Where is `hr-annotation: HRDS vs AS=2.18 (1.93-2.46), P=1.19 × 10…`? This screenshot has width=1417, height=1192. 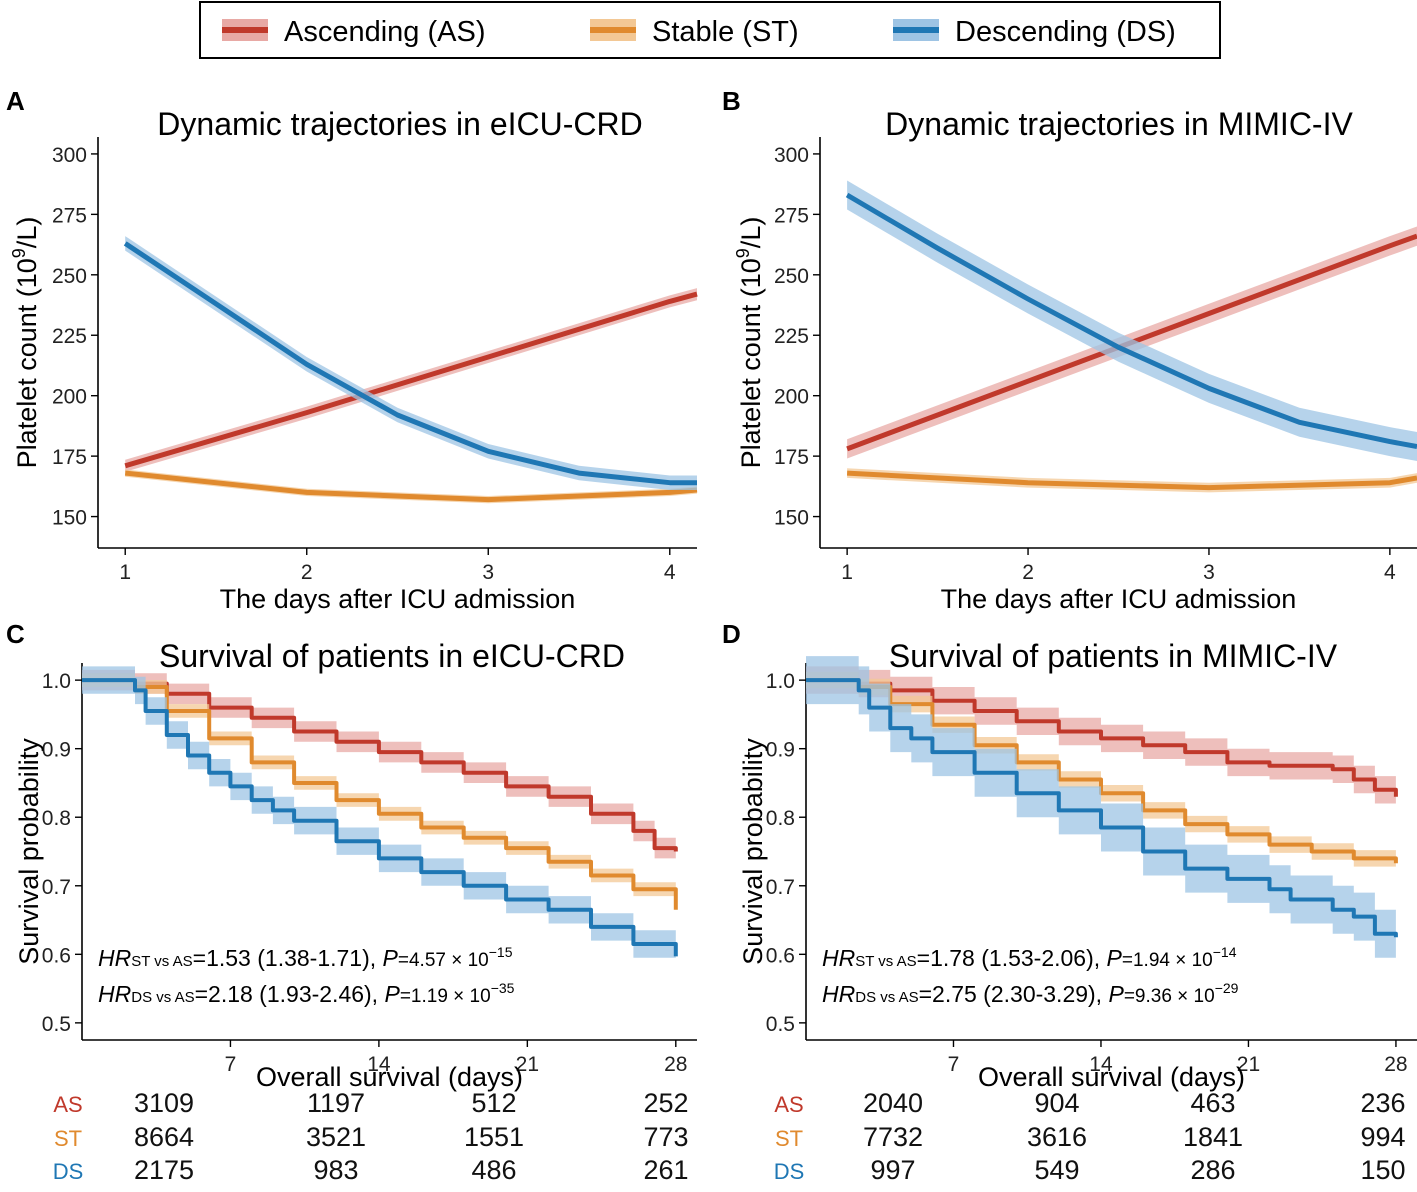
hr-annotation: HRDS vs AS=2.18 (1.93-2.46), P=1.19 × 10… is located at coordinates (306, 993).